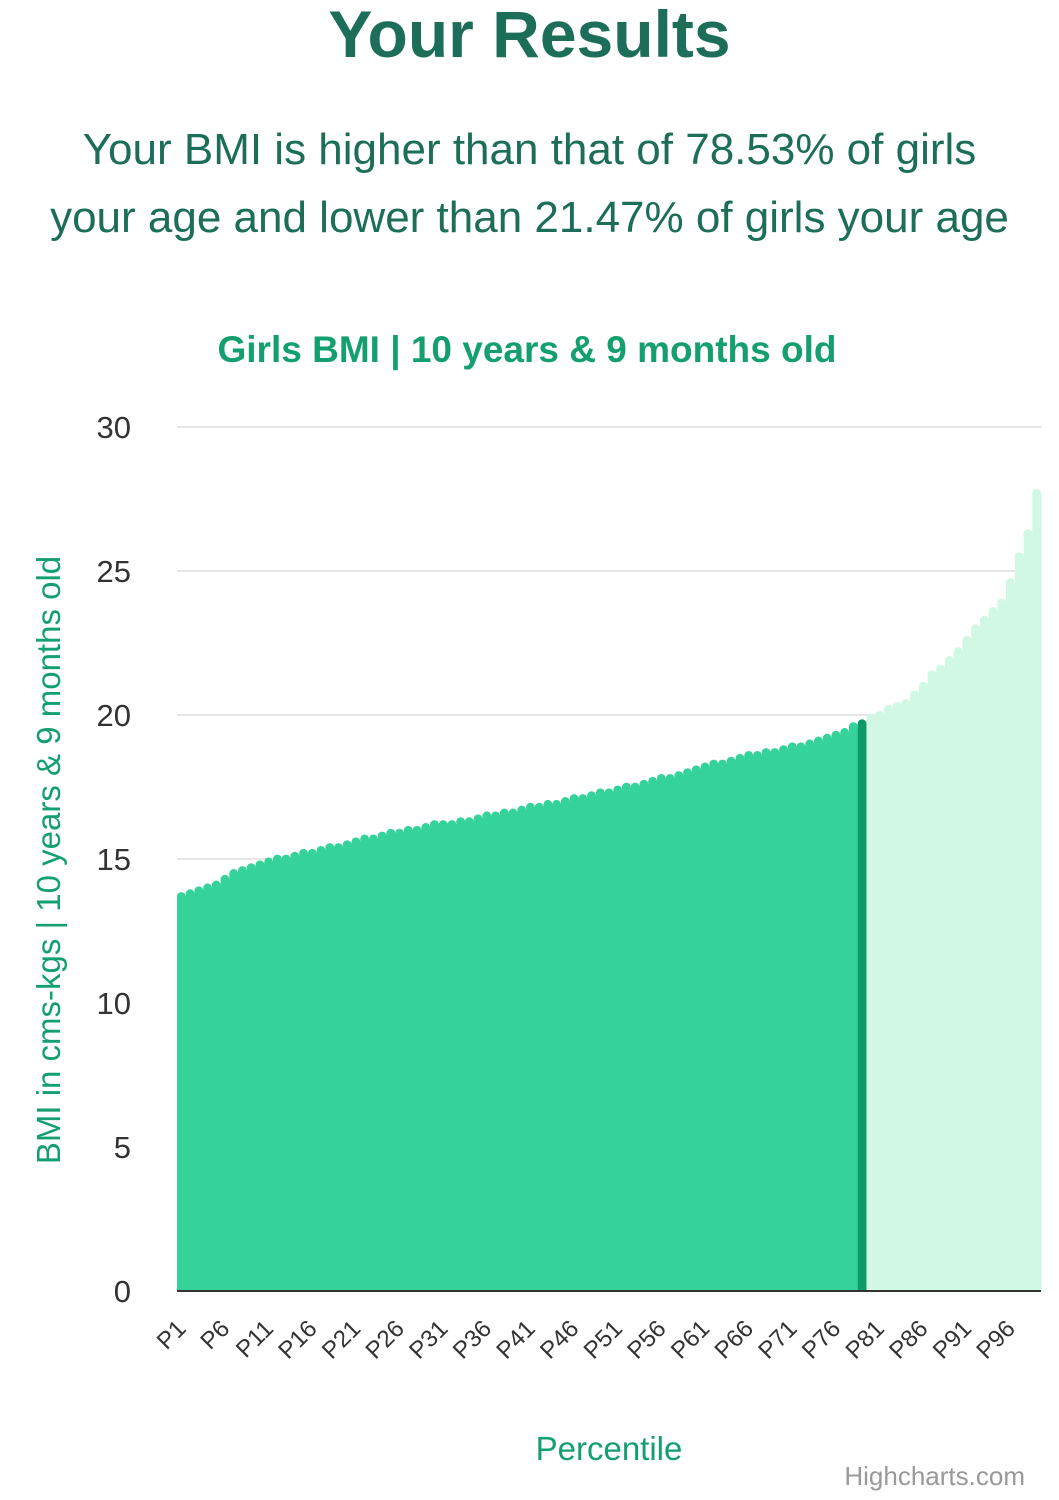  What do you see at coordinates (688, 1031) in the screenshot?
I see `bar-p59` at bounding box center [688, 1031].